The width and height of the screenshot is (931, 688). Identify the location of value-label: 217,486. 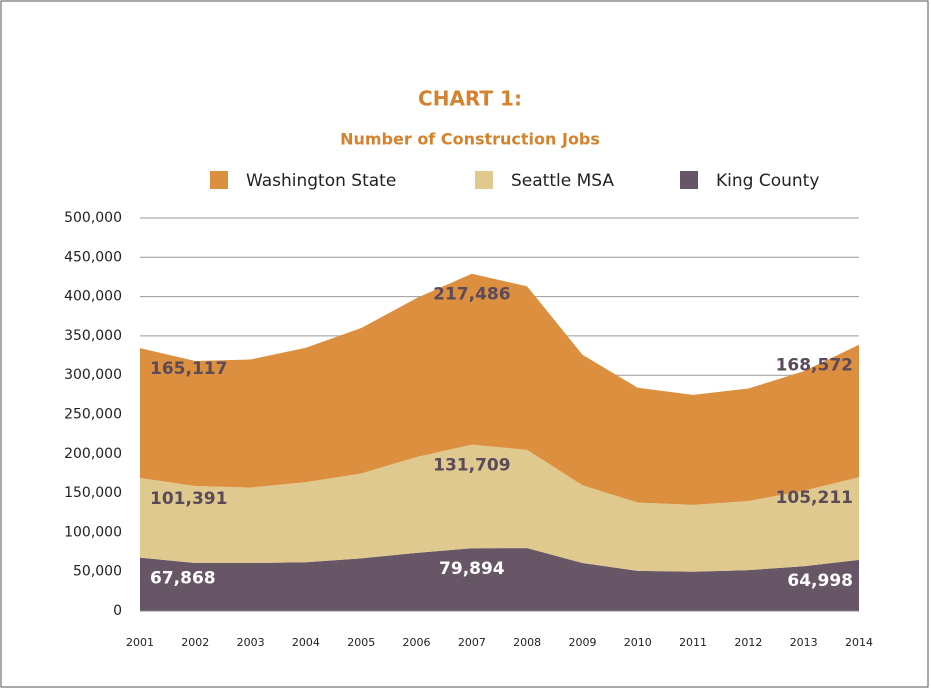
(471, 295).